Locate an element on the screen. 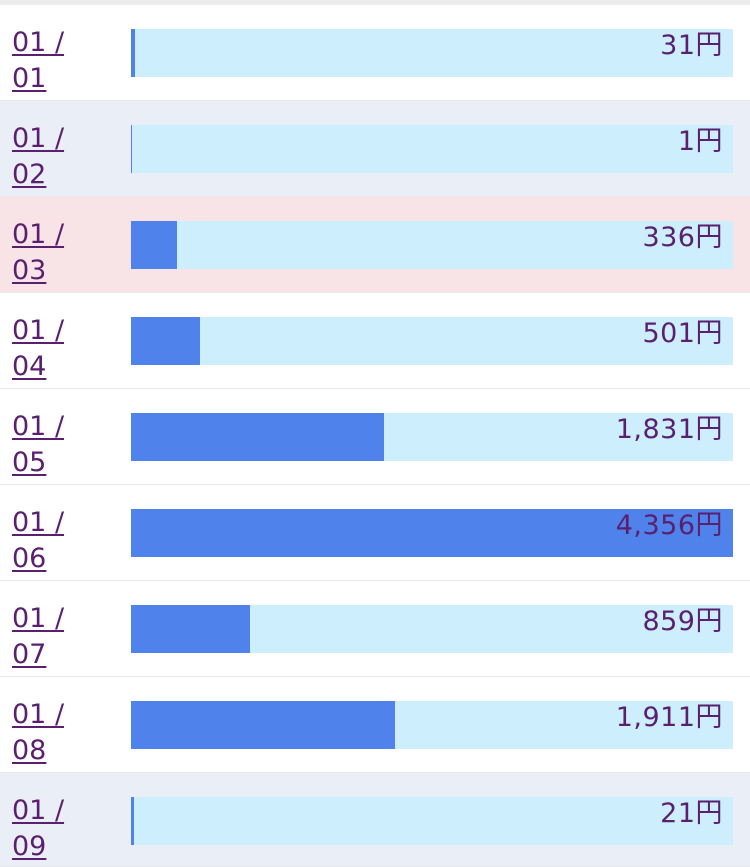  amount-label: 31円 is located at coordinates (691, 45).